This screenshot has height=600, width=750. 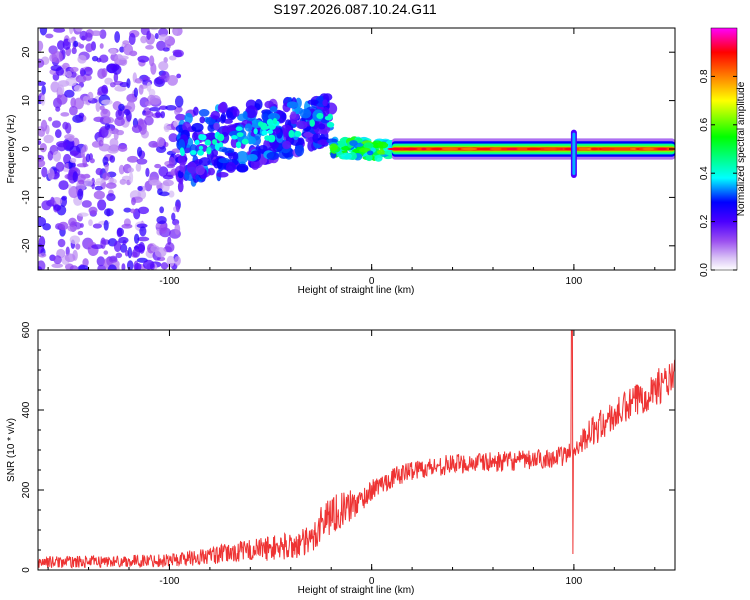 What do you see at coordinates (11, 450) in the screenshot?
I see `snr-y-label: SNR (10 * v/v)` at bounding box center [11, 450].